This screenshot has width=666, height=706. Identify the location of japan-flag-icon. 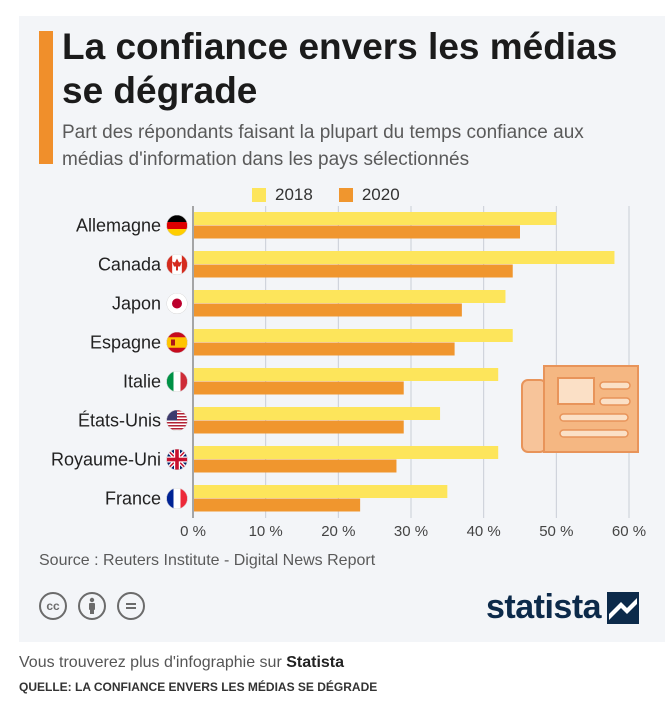
(177, 303).